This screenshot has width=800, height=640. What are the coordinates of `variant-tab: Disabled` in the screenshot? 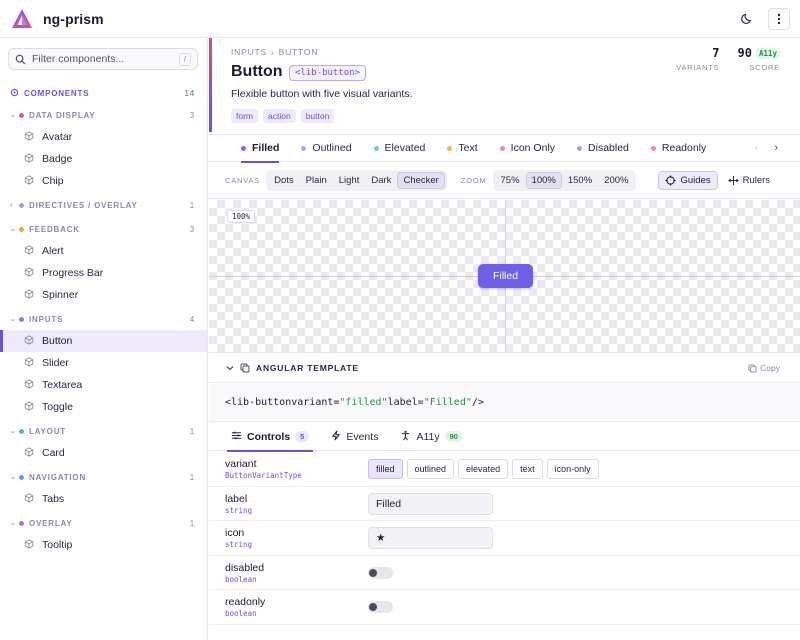 It's located at (603, 148).